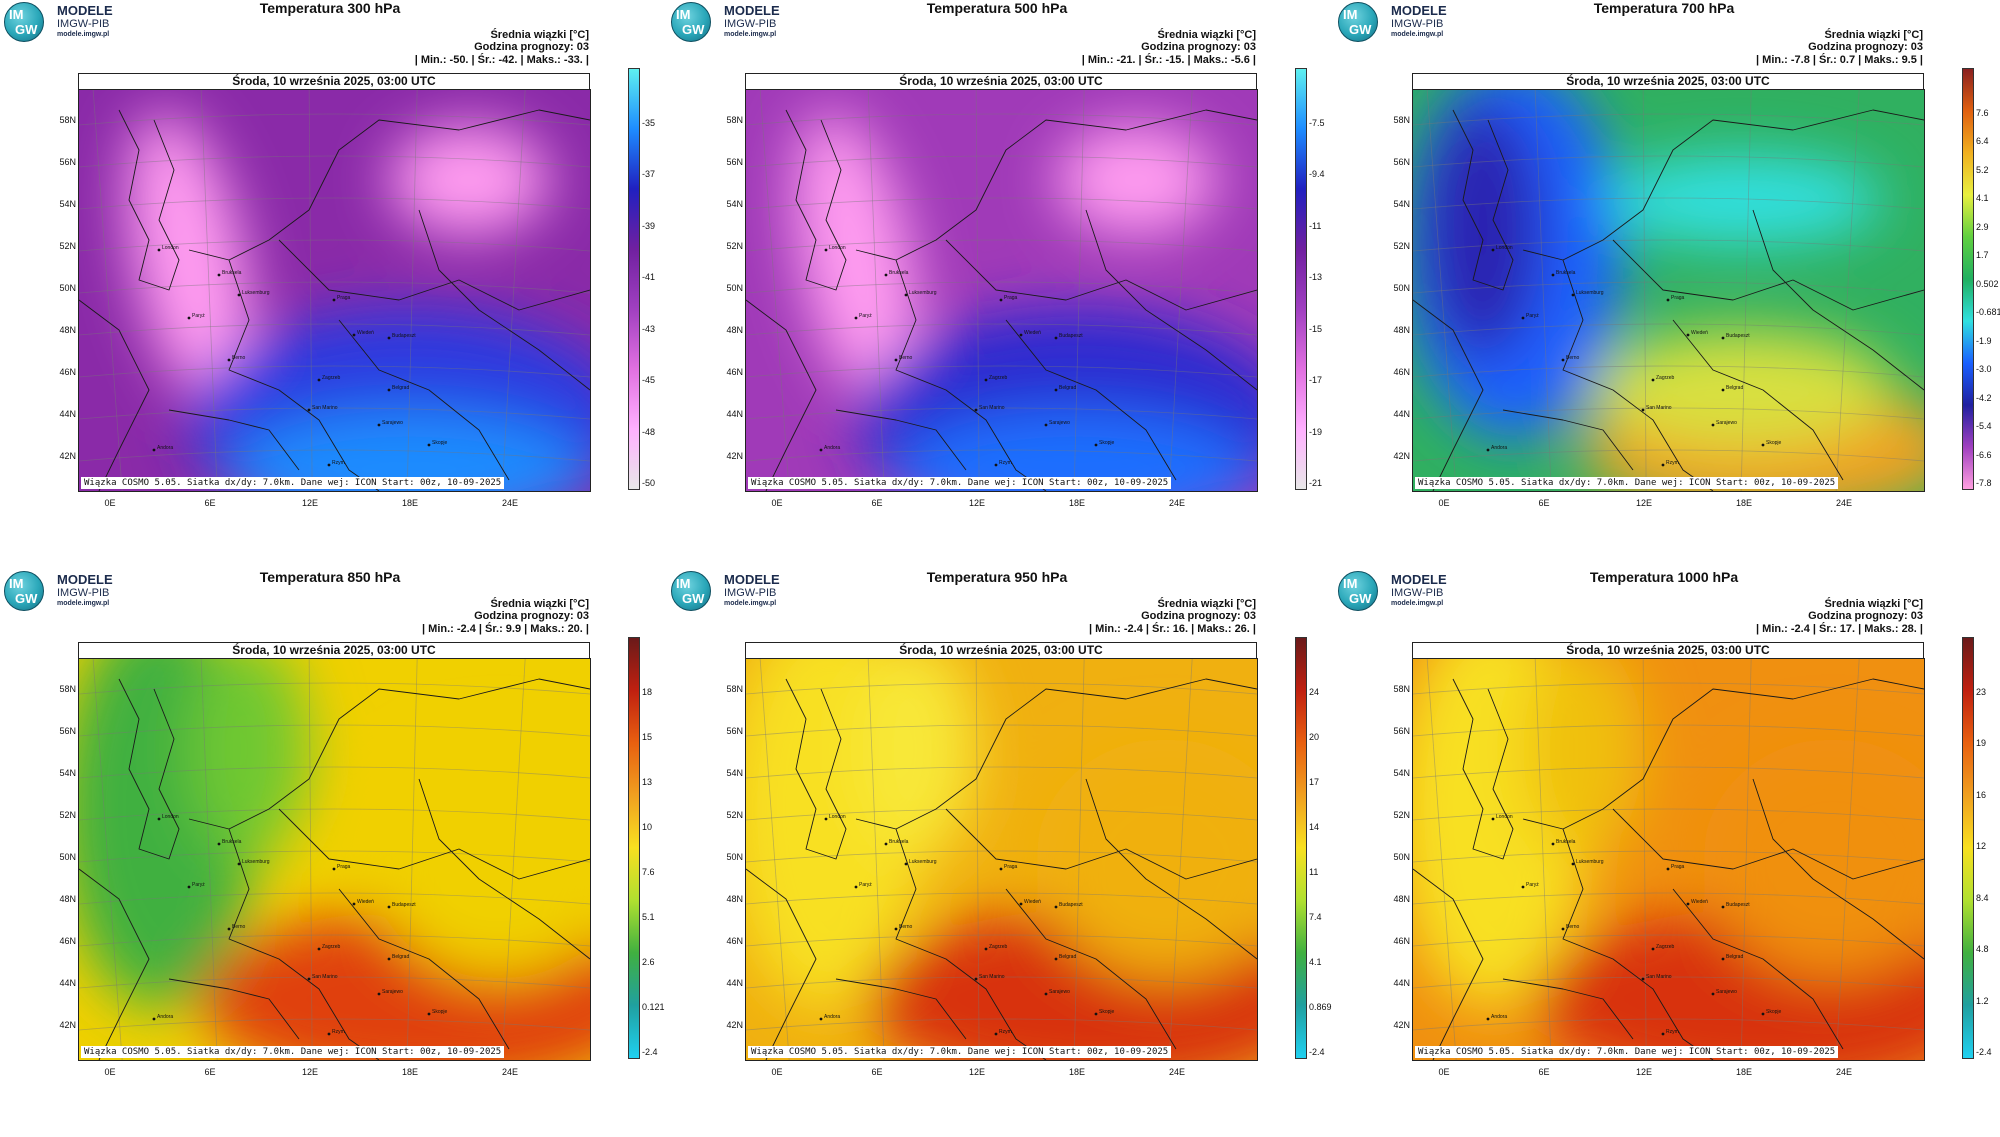 The width and height of the screenshot is (2000, 1137). I want to click on panel-title: Temperatura 850 hPa, so click(330, 577).